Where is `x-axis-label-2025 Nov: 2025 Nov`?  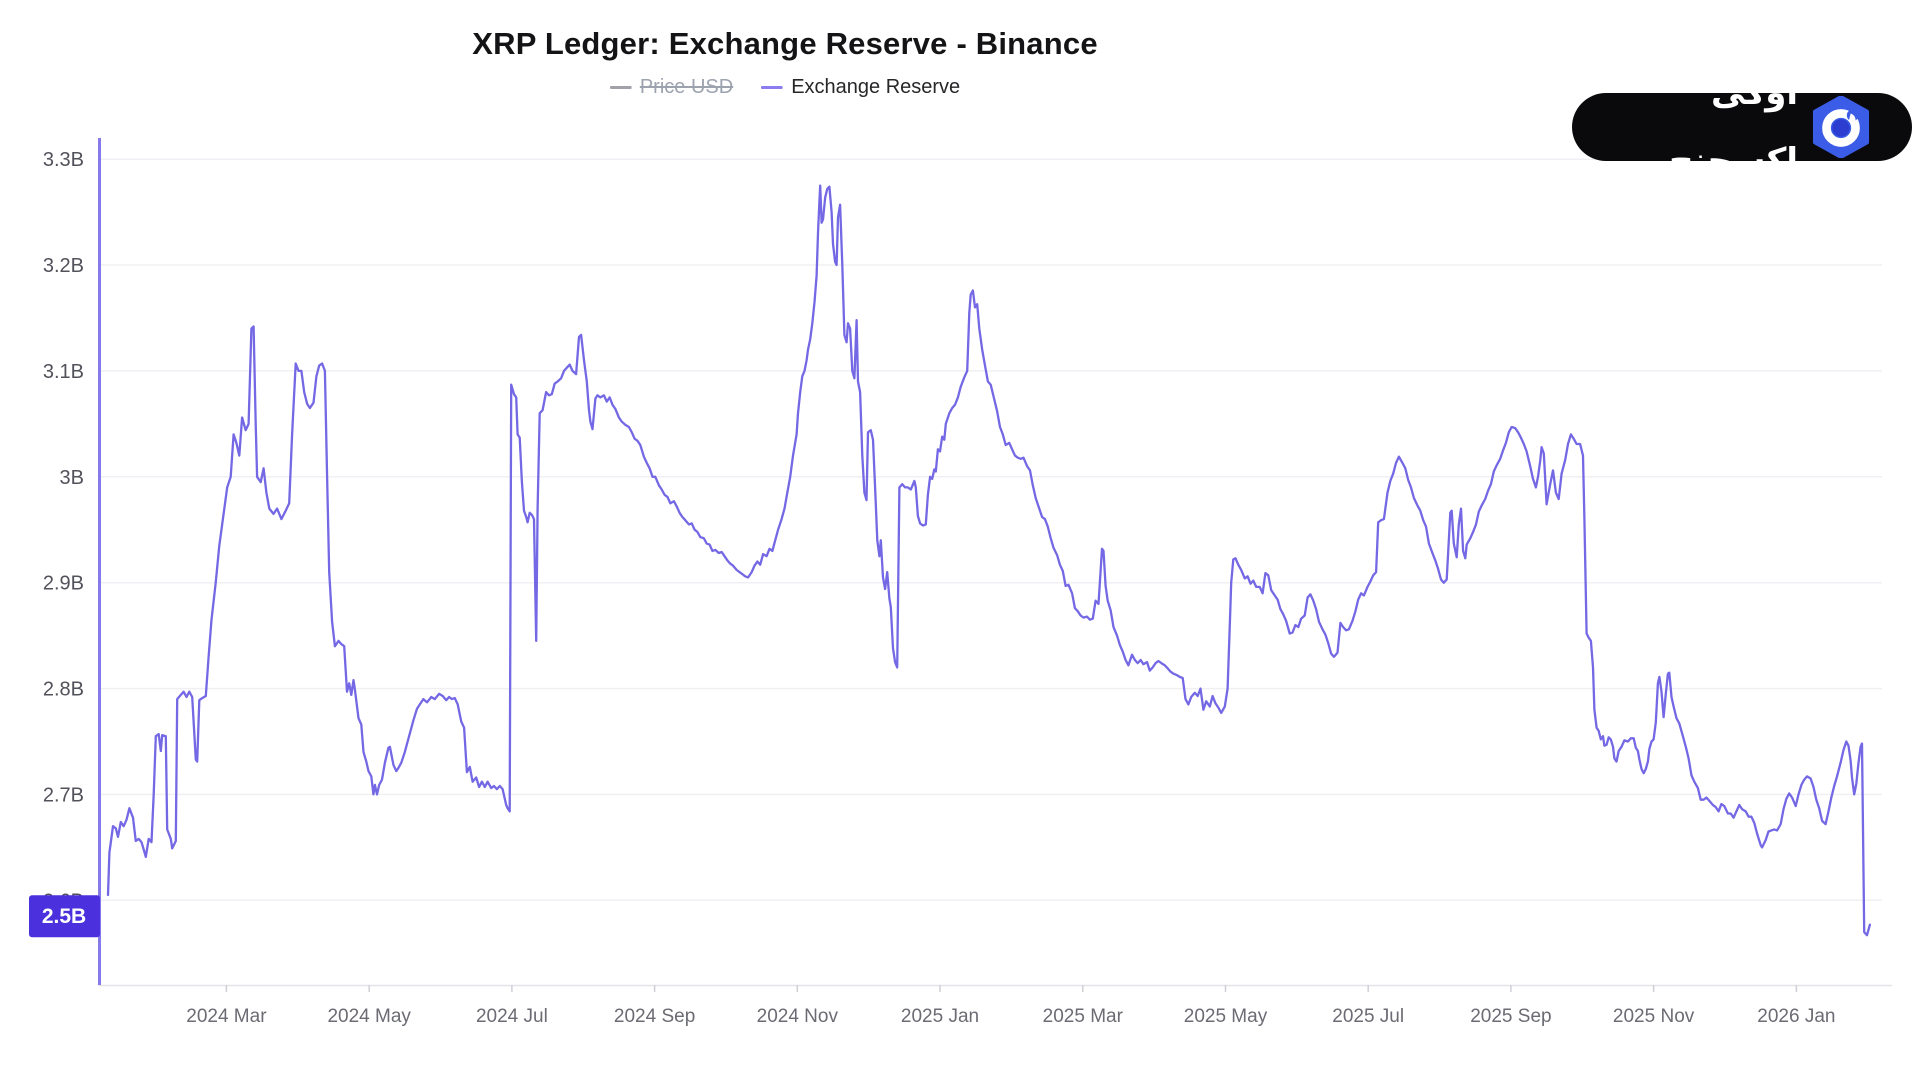 x-axis-label-2025 Nov: 2025 Nov is located at coordinates (1654, 1016).